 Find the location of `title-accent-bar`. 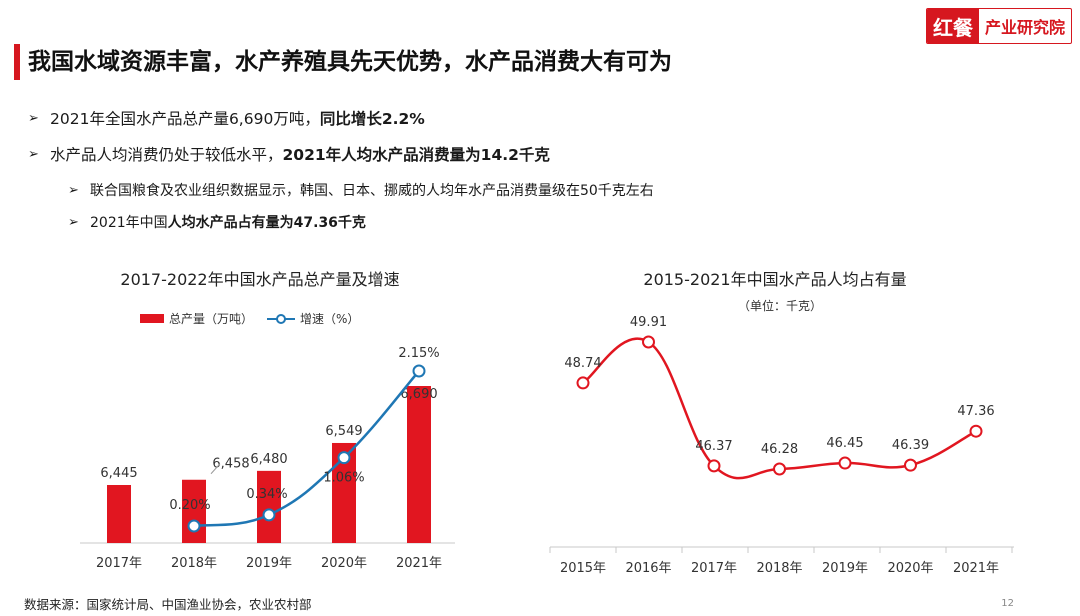

title-accent-bar is located at coordinates (17, 62).